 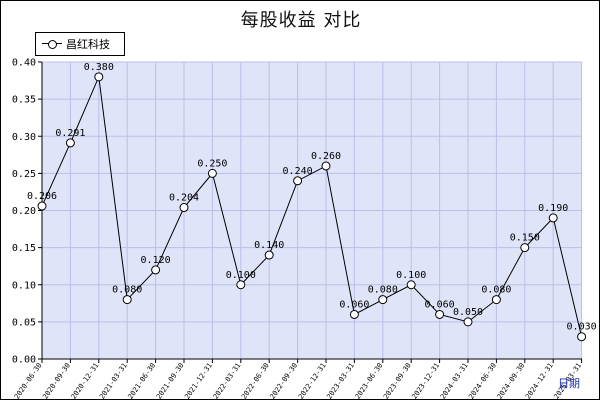 What do you see at coordinates (70, 133) in the screenshot?
I see `data-label: 0.291` at bounding box center [70, 133].